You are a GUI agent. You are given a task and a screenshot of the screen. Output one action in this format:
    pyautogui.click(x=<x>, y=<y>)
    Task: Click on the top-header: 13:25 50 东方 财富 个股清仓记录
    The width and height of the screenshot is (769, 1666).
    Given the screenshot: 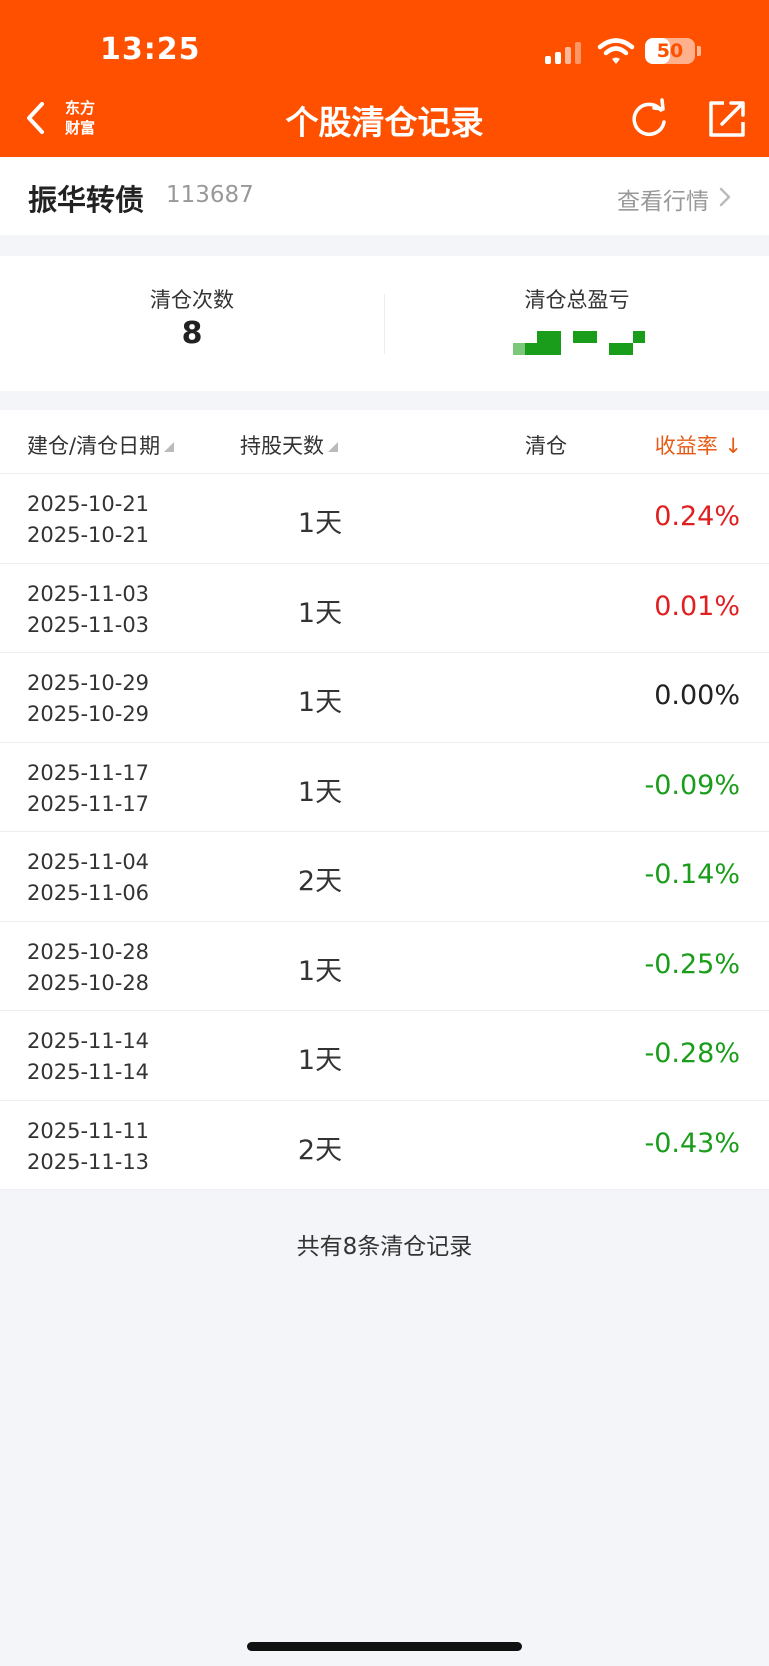 What is the action you would take?
    pyautogui.click(x=384, y=78)
    